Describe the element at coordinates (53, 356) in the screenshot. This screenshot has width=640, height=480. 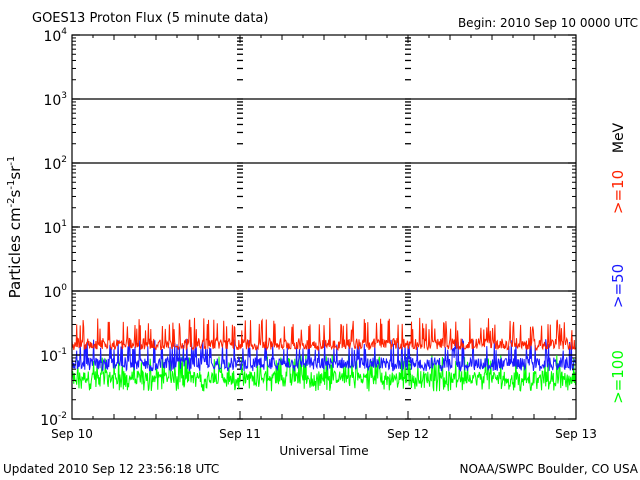
I see `y-tick-label: 10⁻¹` at that location.